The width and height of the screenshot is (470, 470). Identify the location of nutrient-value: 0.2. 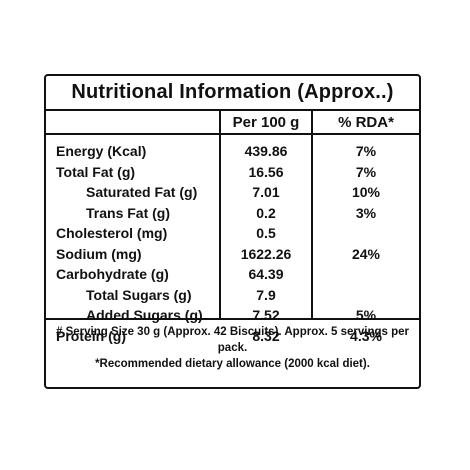
(266, 212).